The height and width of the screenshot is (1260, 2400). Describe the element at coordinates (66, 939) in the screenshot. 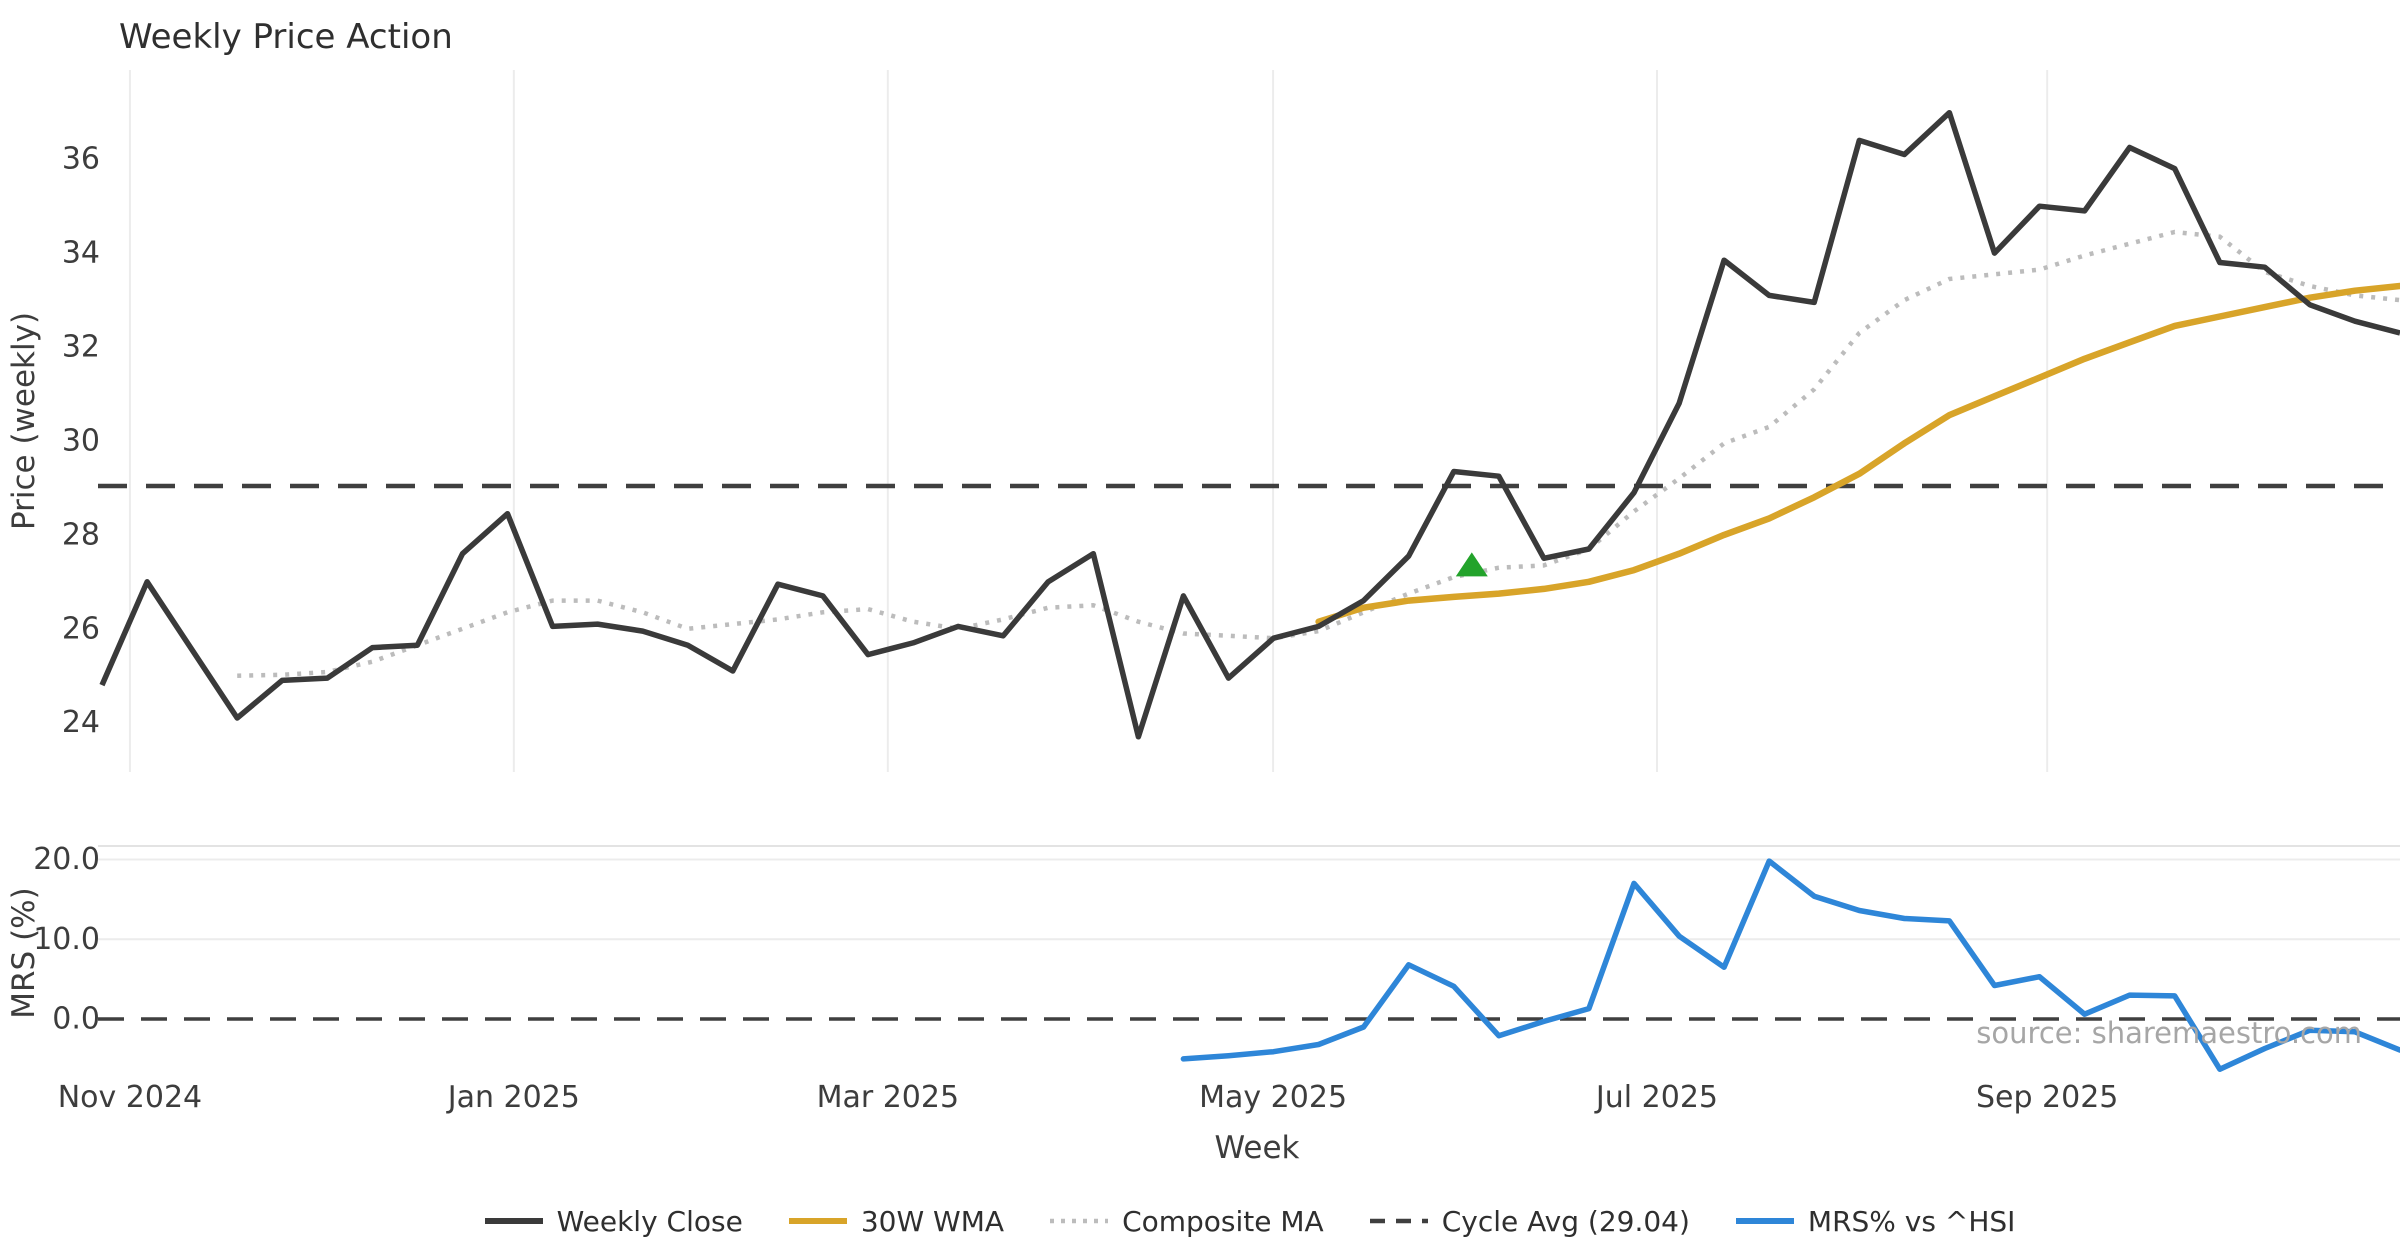

I see `mrs-ytick-label: 10.0` at that location.